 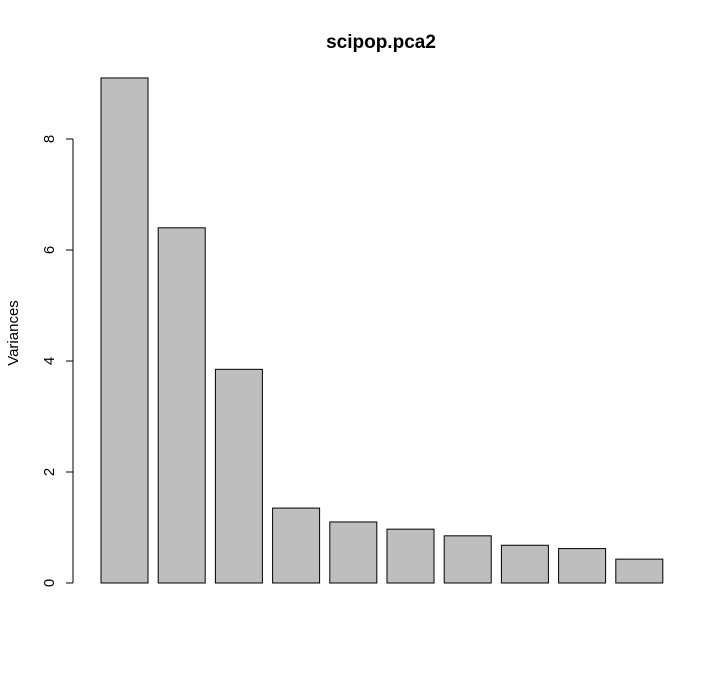 I want to click on y-ticks: 0 2 4 6 8, so click(x=57, y=361).